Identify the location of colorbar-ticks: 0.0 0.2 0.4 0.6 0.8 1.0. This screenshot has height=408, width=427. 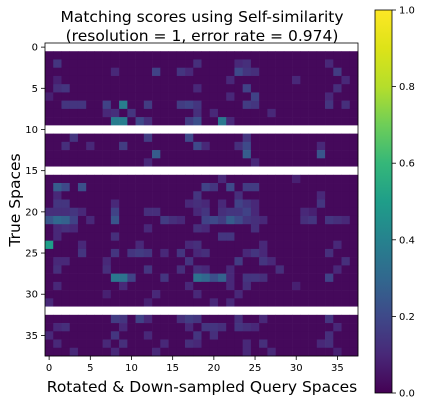
(403, 203).